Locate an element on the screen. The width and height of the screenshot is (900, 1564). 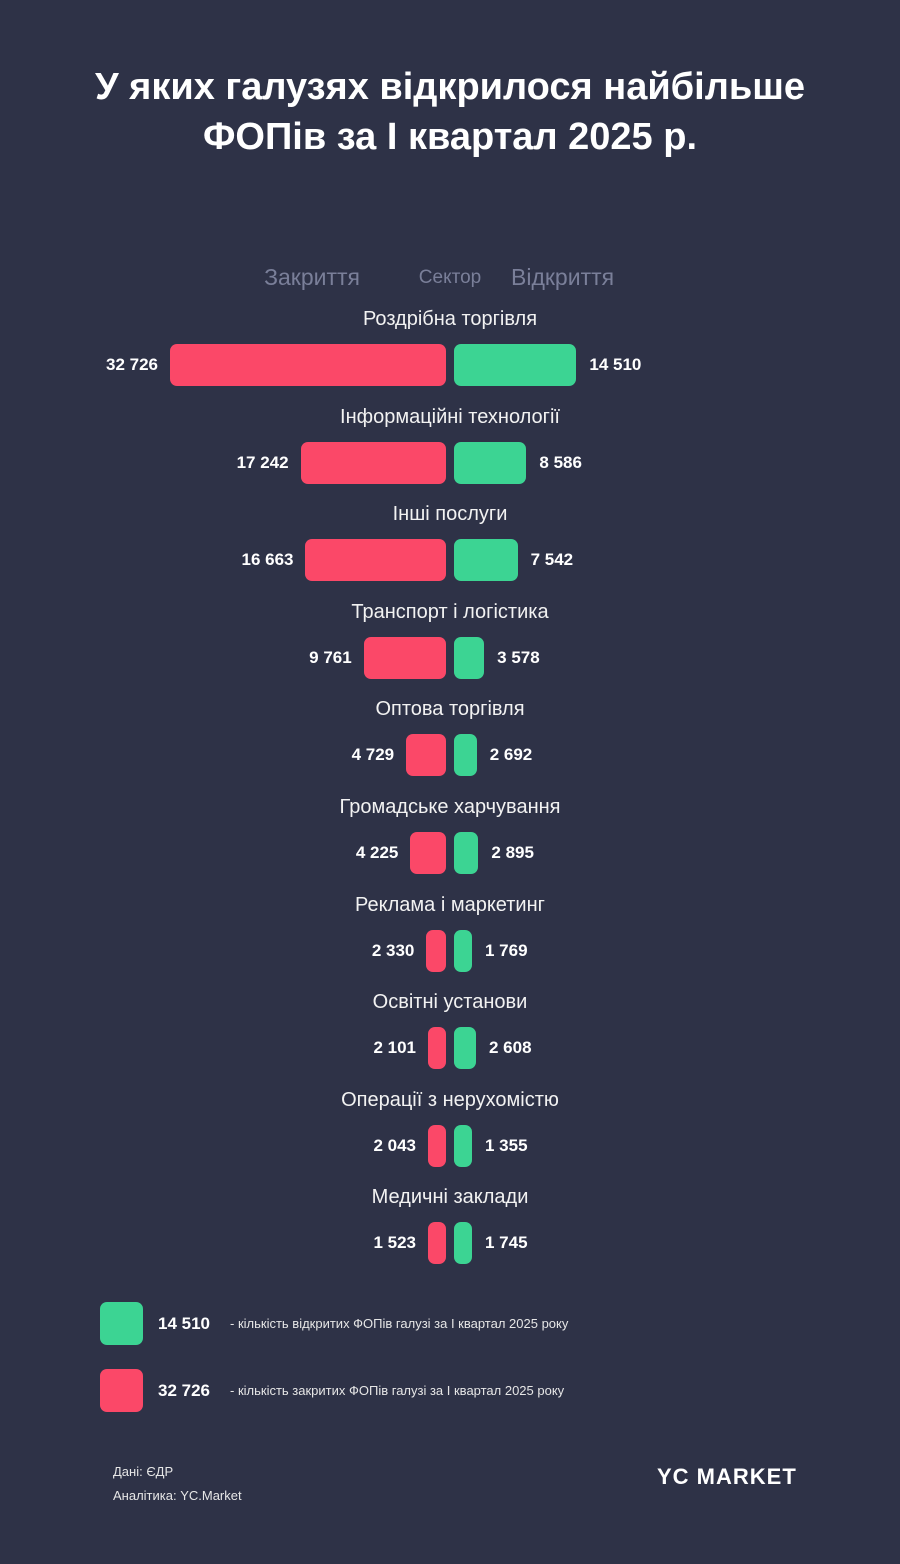
sector-label: Освітні установи is located at coordinates (450, 1002).